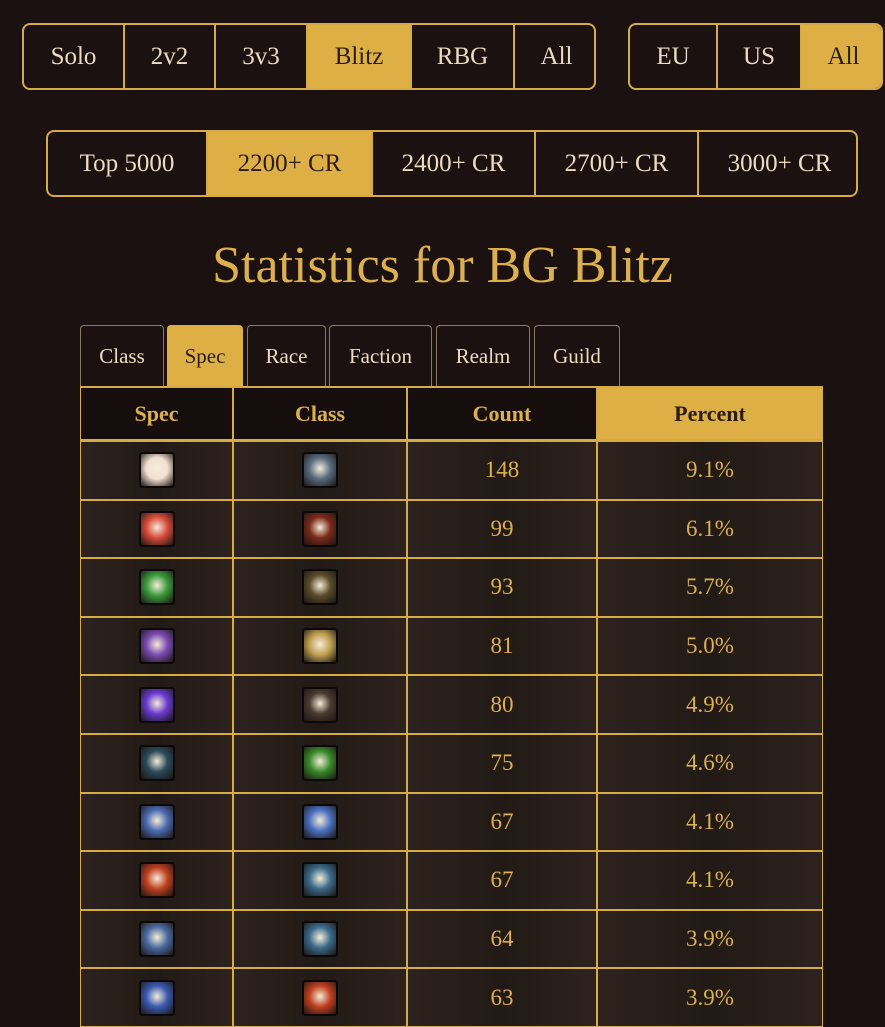 This screenshot has width=885, height=1027. Describe the element at coordinates (127, 163) in the screenshot. I see `filter-button: Top 5000` at that location.